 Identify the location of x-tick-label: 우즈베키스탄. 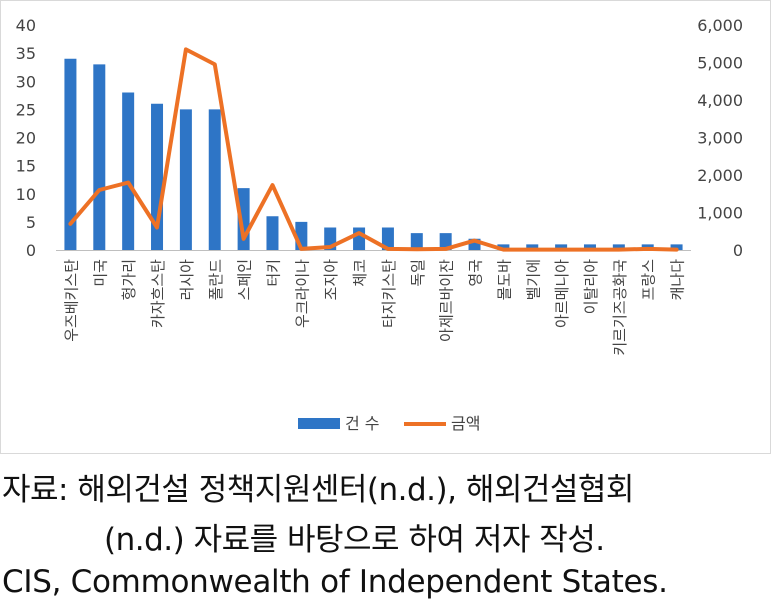
(71, 300).